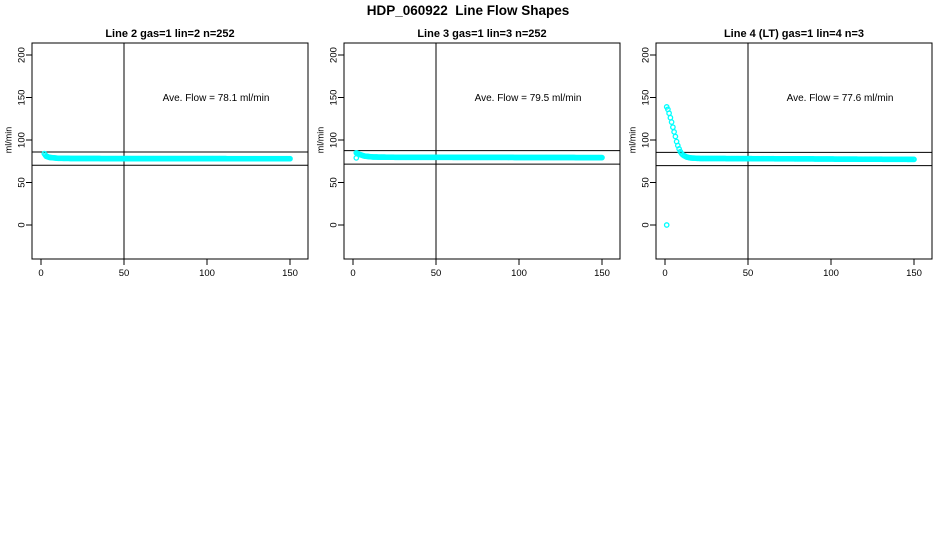 The image size is (936, 540). Describe the element at coordinates (528, 98) in the screenshot. I see `average-flow-annotation: Ave. Flow = 79.5 ml/min` at that location.